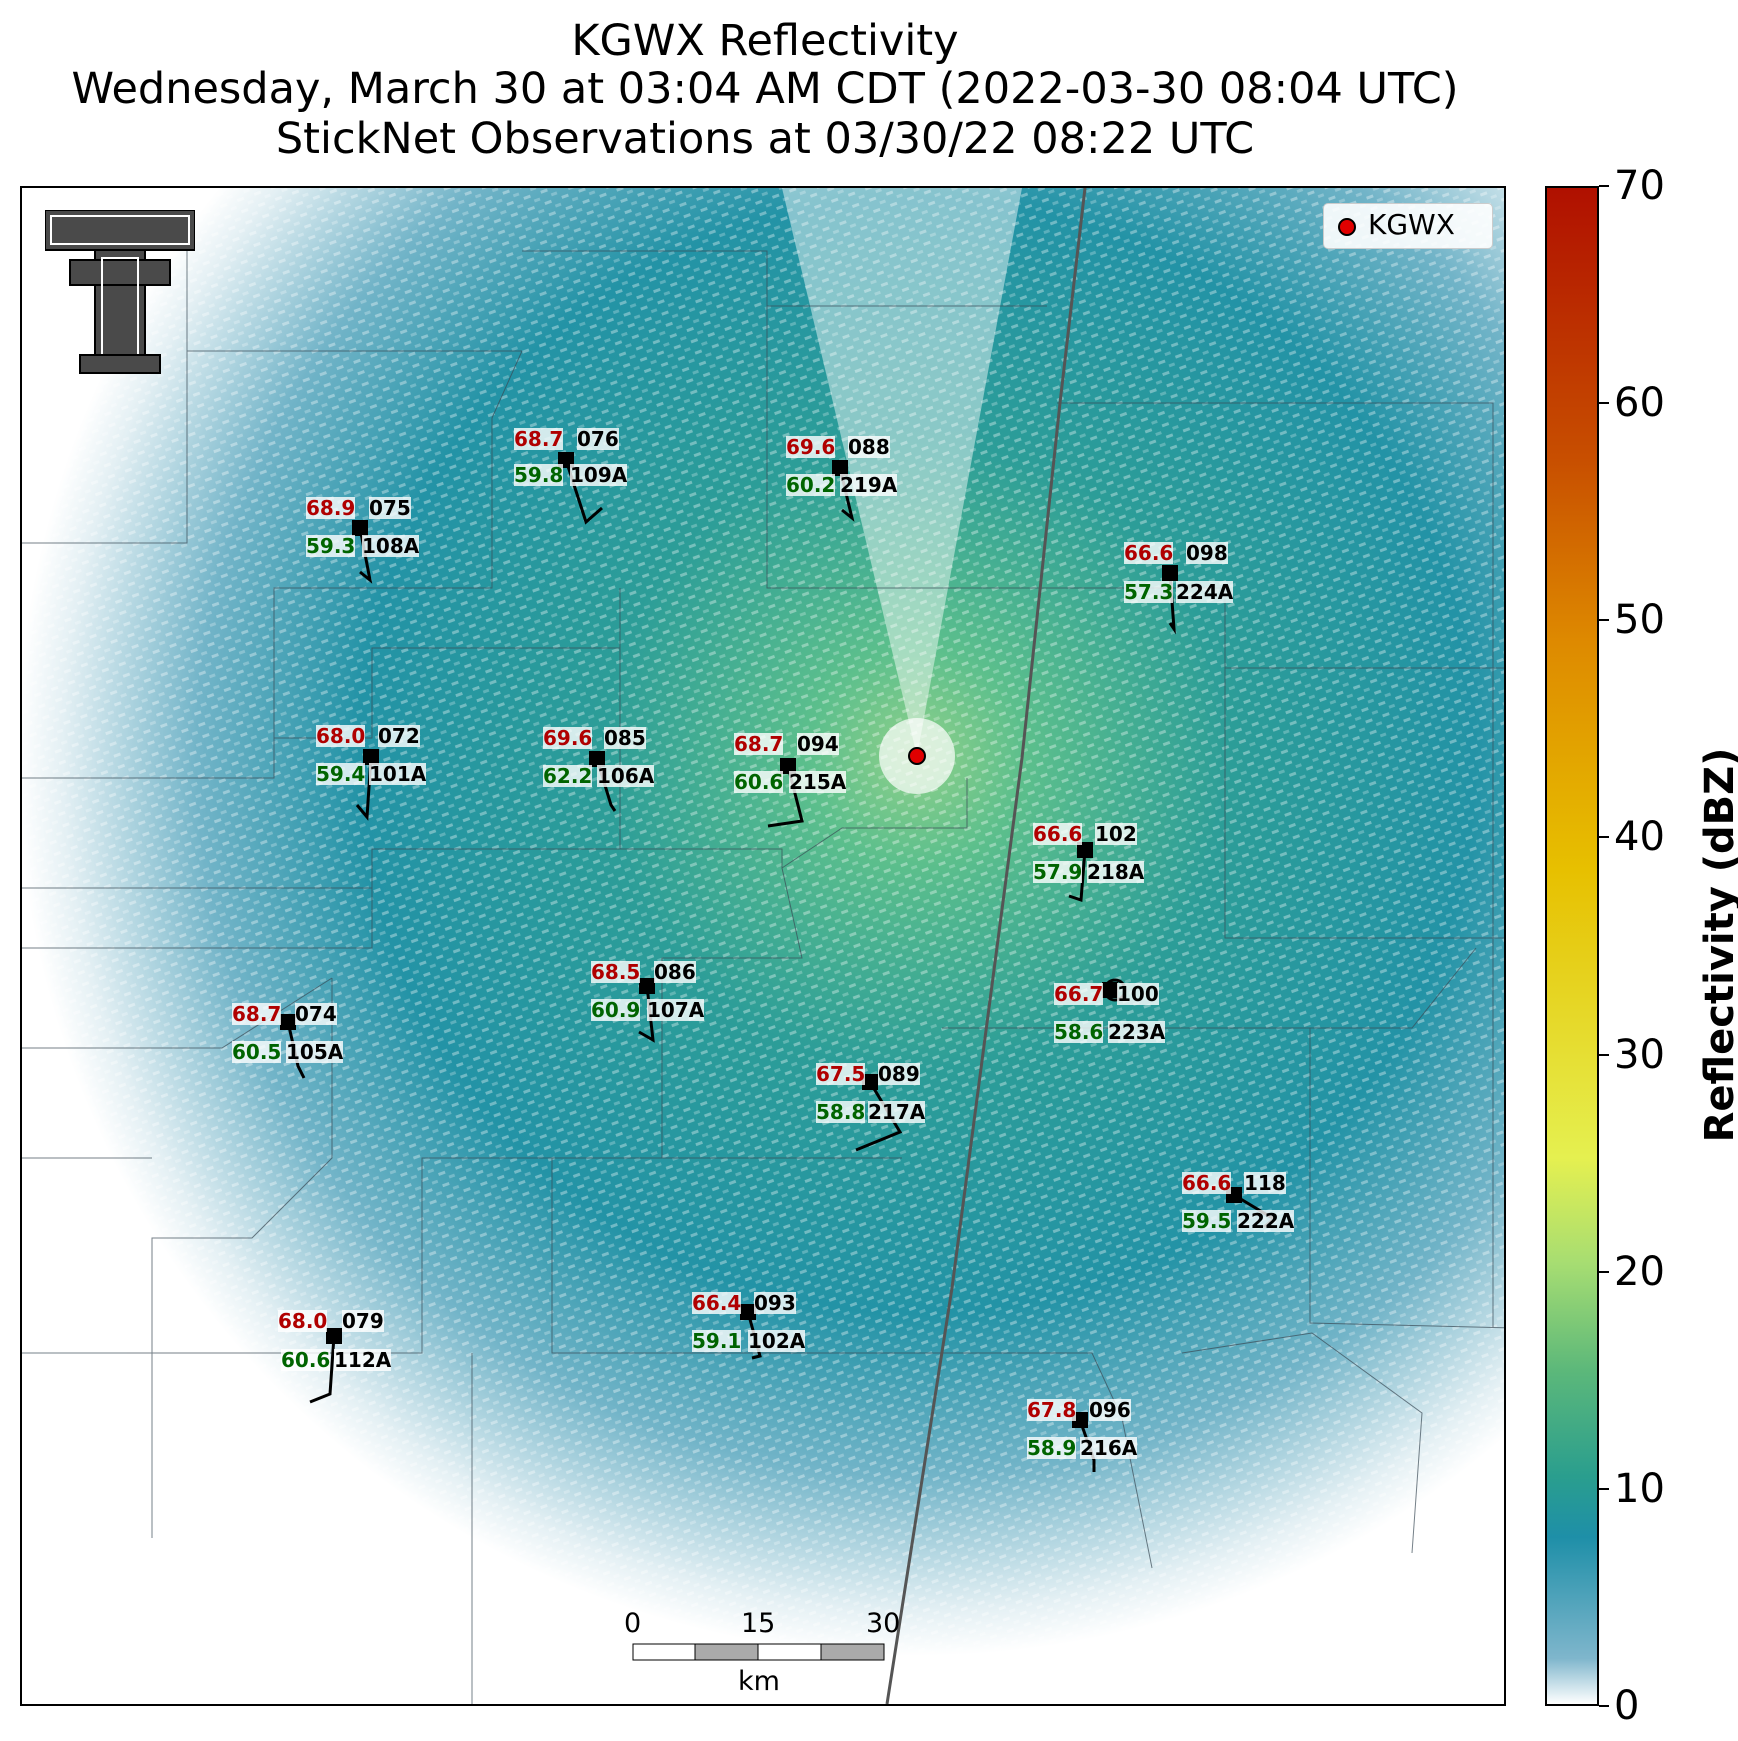  Describe the element at coordinates (1639, 403) in the screenshot. I see `colorbar-tick-label: 60` at that location.